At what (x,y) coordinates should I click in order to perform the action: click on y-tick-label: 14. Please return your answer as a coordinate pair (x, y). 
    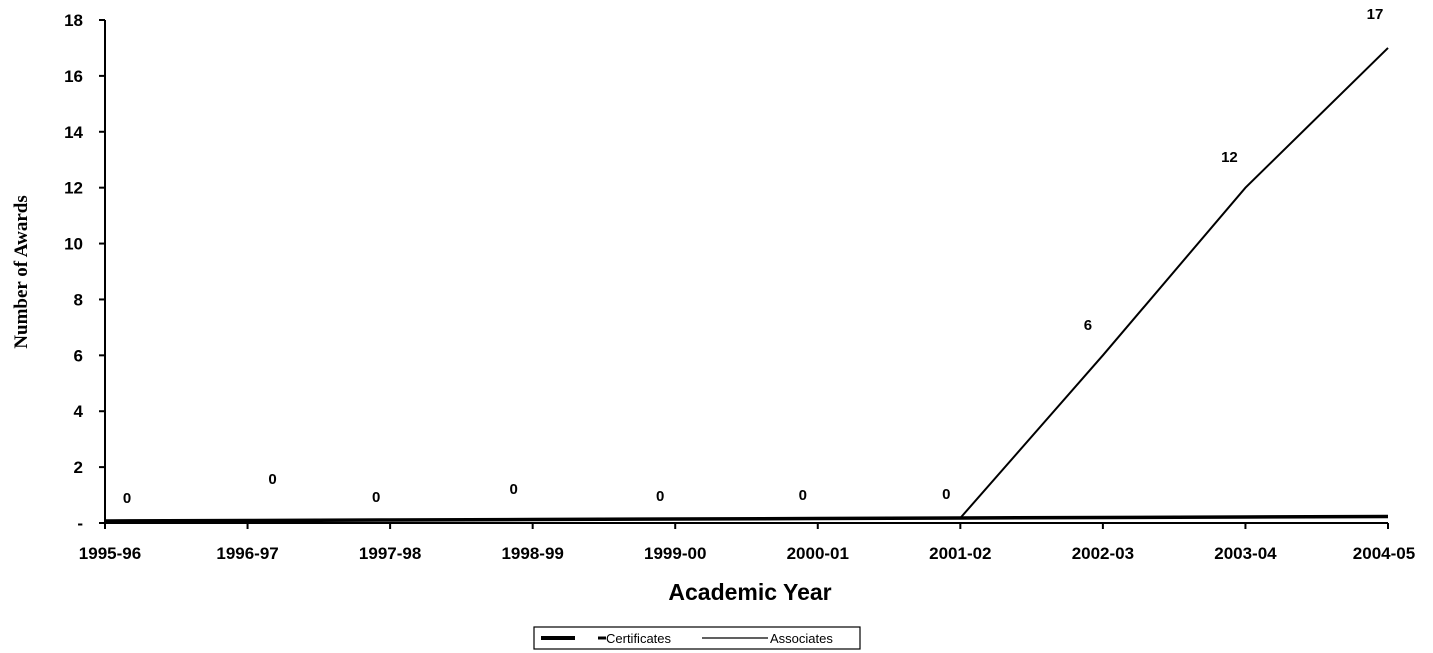
    Looking at the image, I should click on (73, 132).